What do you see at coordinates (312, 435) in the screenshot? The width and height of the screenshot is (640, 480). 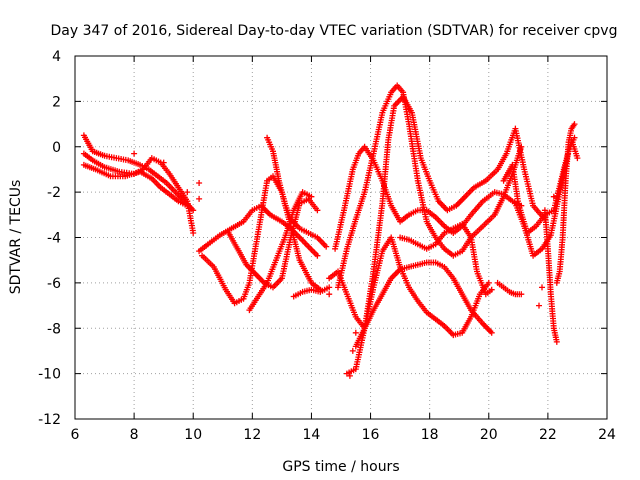 I see `x-tick-label: 14` at bounding box center [312, 435].